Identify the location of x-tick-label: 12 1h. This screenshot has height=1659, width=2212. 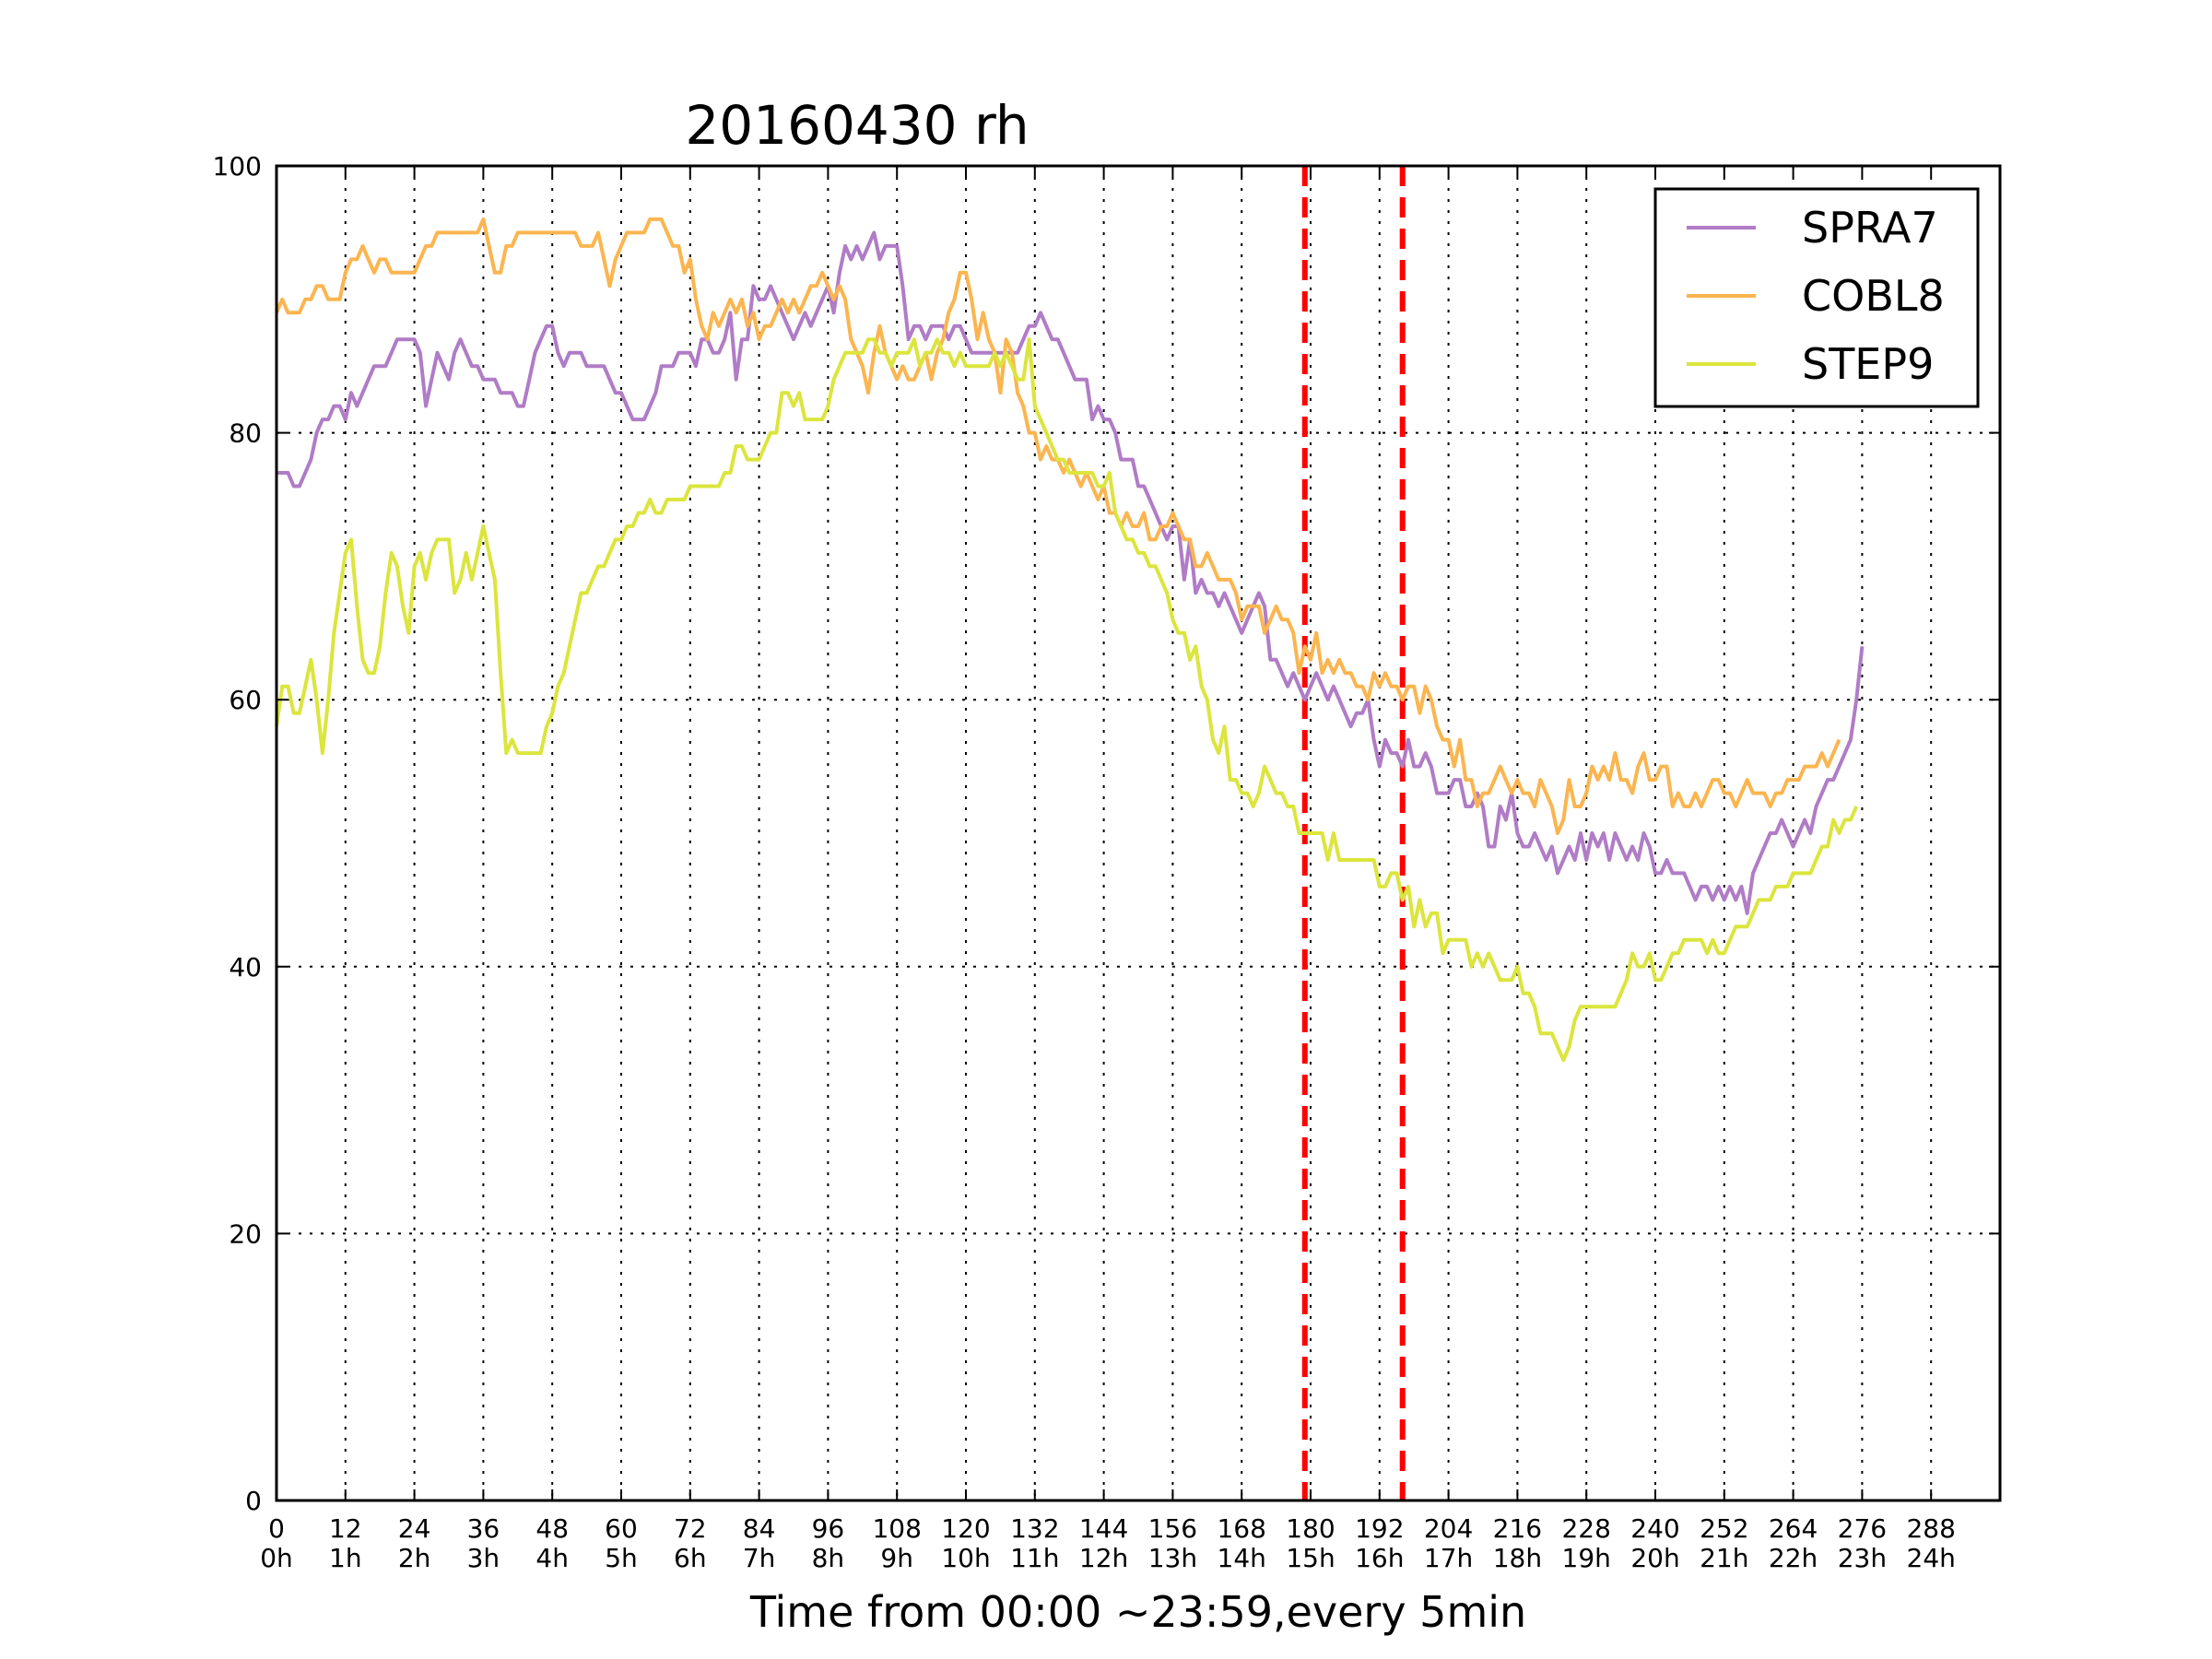
(345, 1543).